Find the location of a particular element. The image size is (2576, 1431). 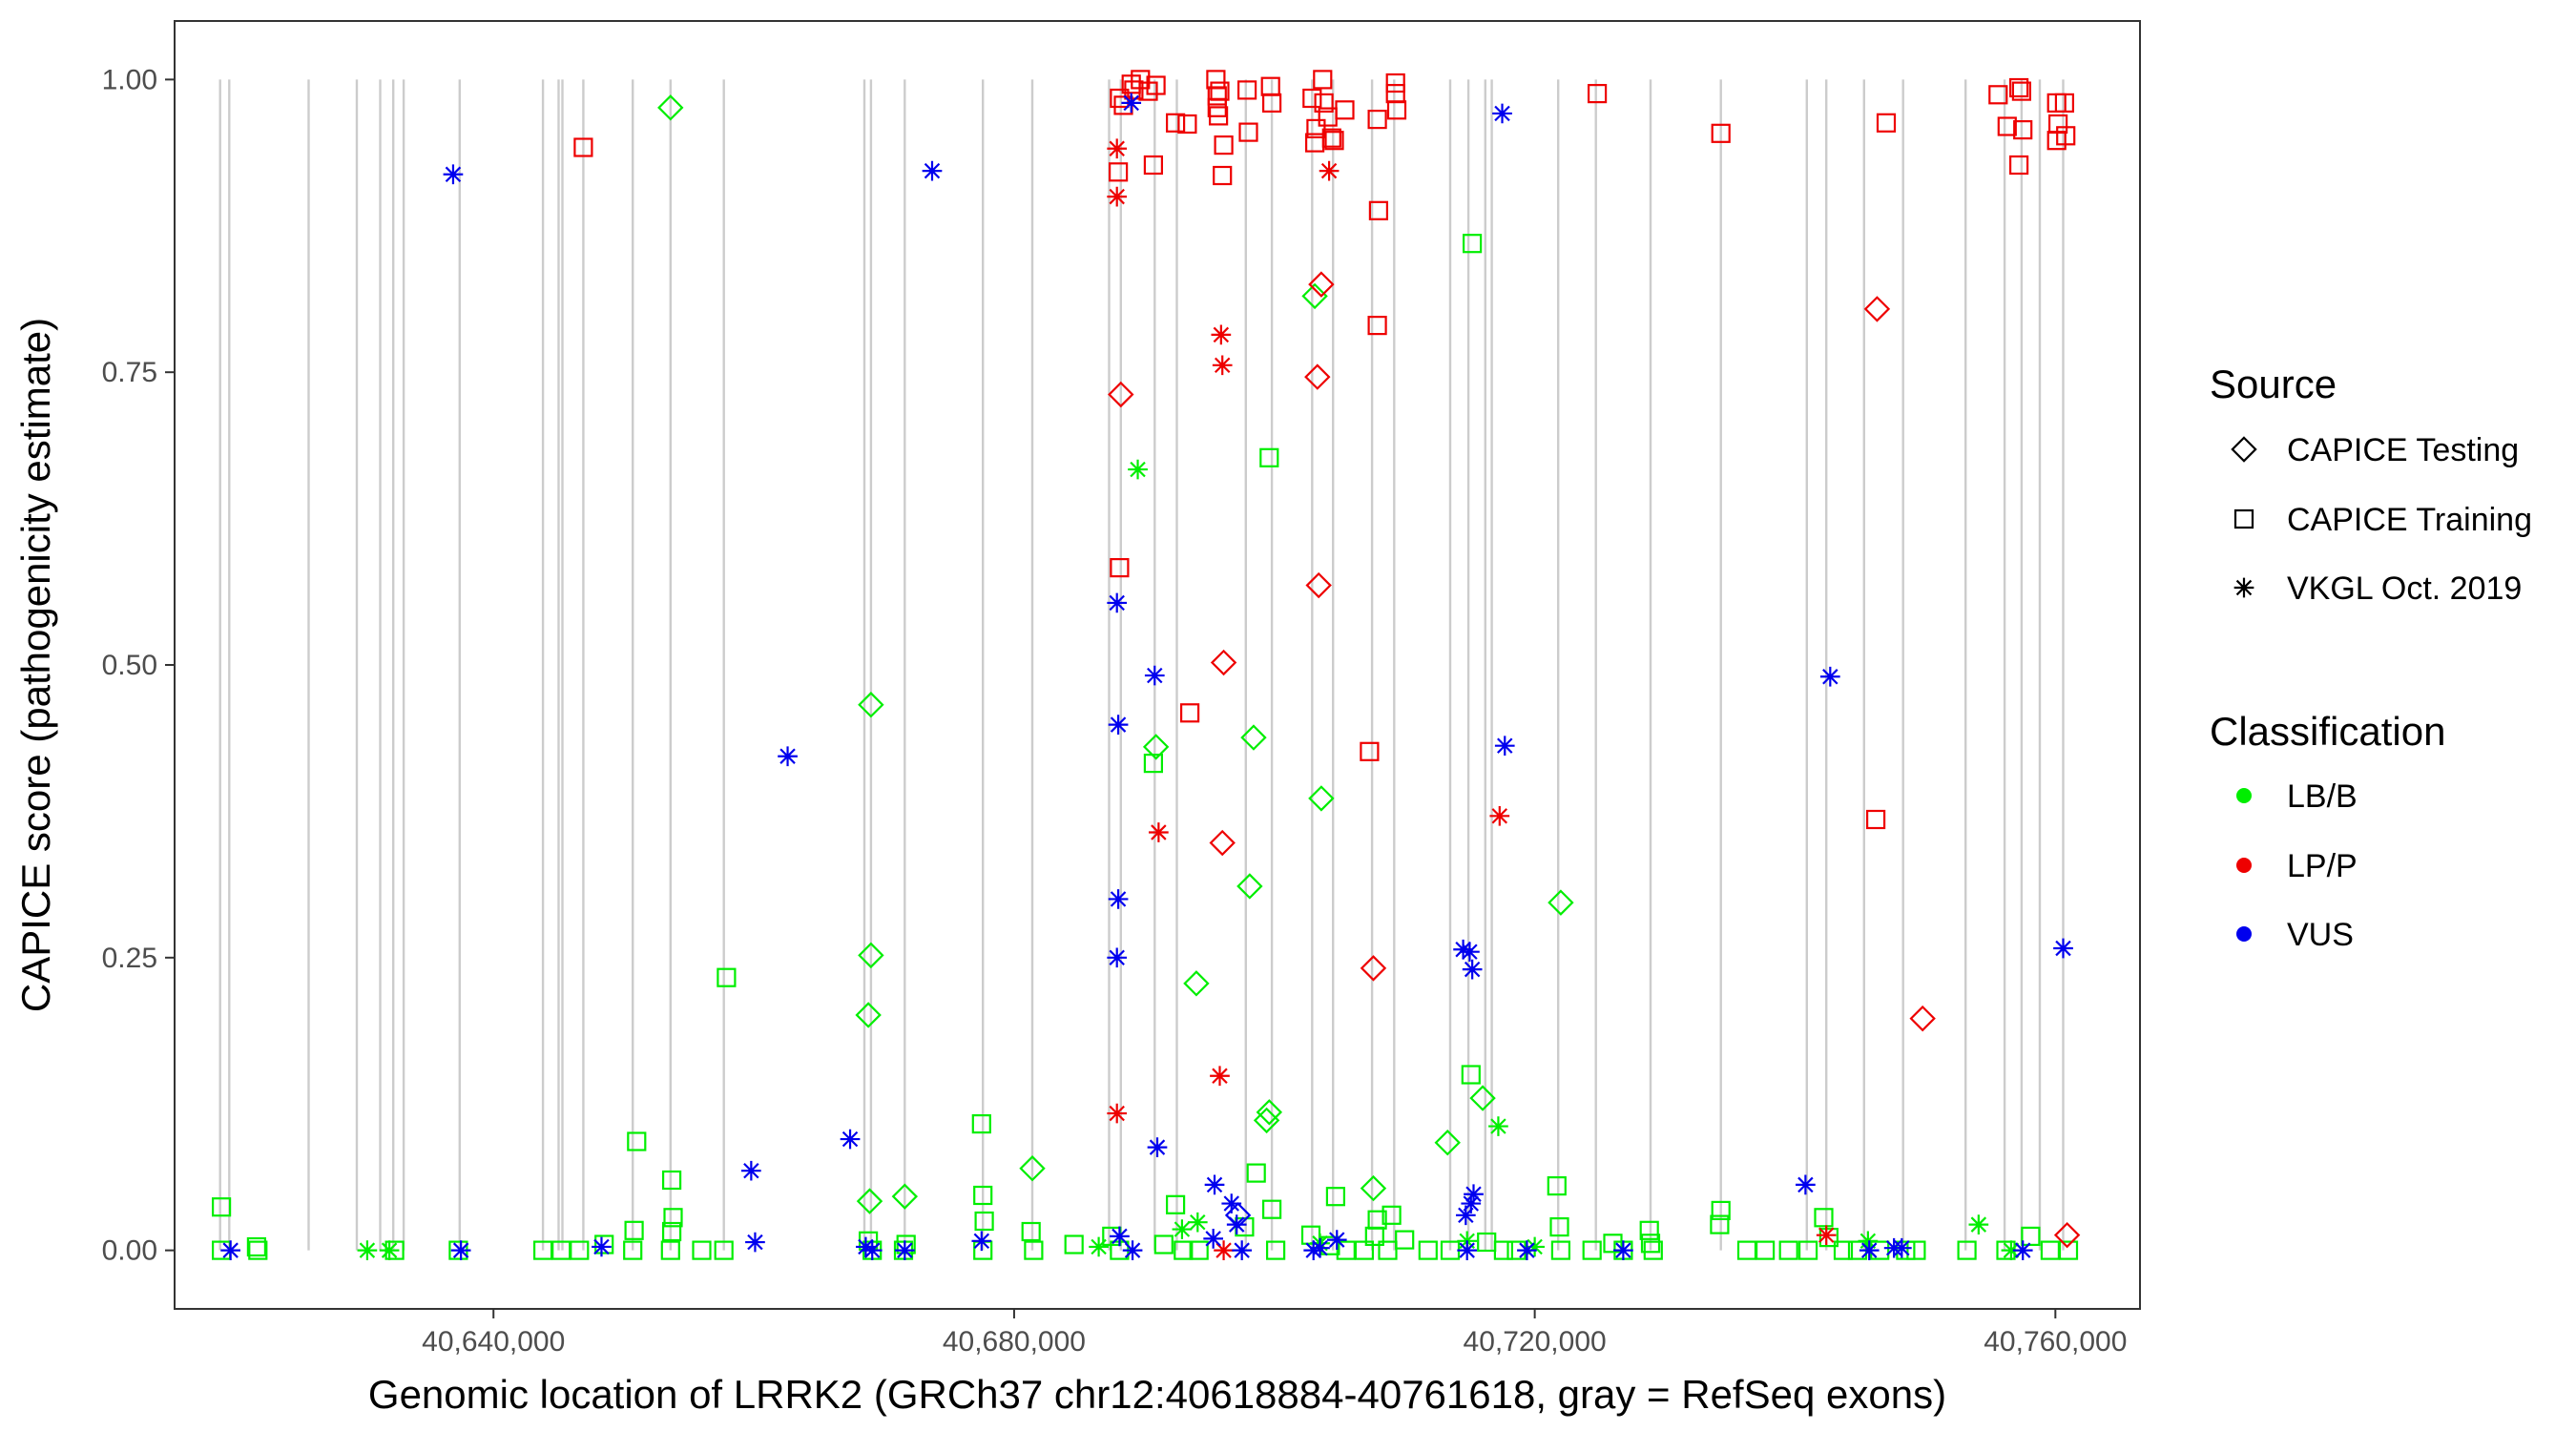

legend-key-diamond is located at coordinates (2244, 449).